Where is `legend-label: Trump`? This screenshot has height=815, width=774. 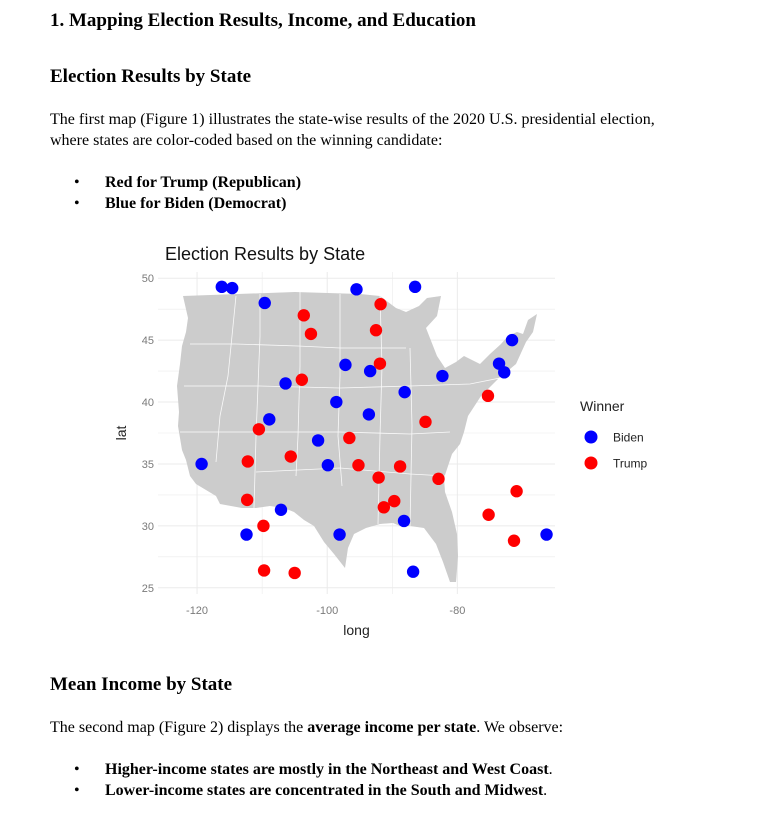
legend-label: Trump is located at coordinates (630, 464).